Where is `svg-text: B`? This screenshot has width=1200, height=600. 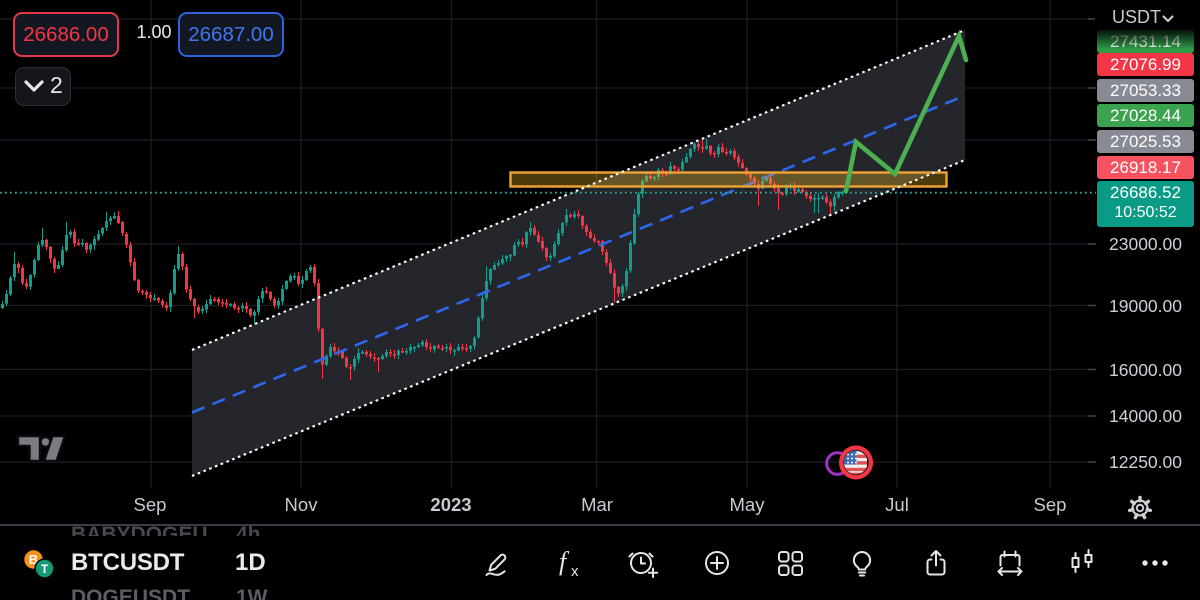
svg-text: B is located at coordinates (33, 559).